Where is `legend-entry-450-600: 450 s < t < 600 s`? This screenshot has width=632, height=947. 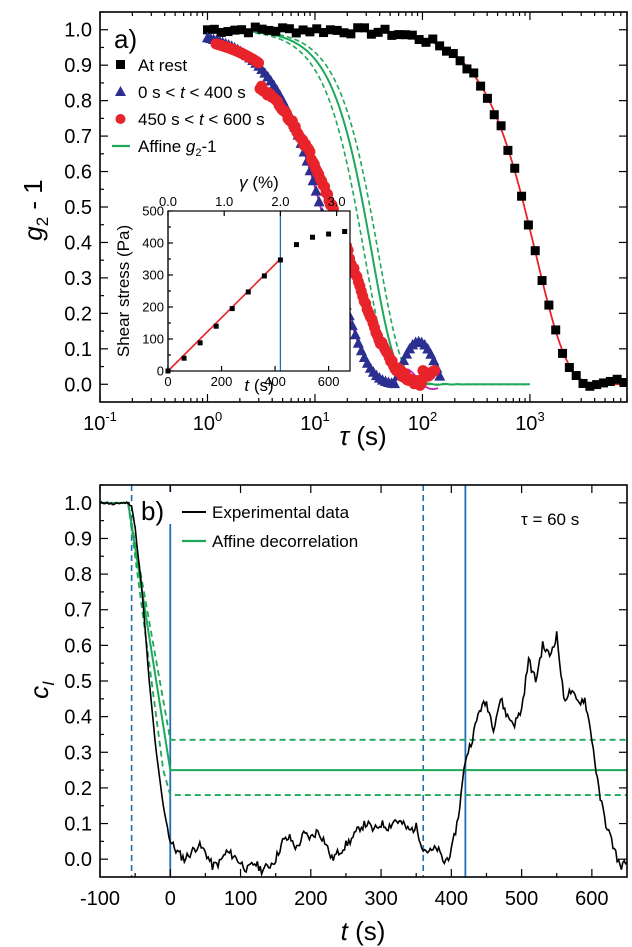
legend-entry-450-600: 450 s < t < 600 s is located at coordinates (201, 119).